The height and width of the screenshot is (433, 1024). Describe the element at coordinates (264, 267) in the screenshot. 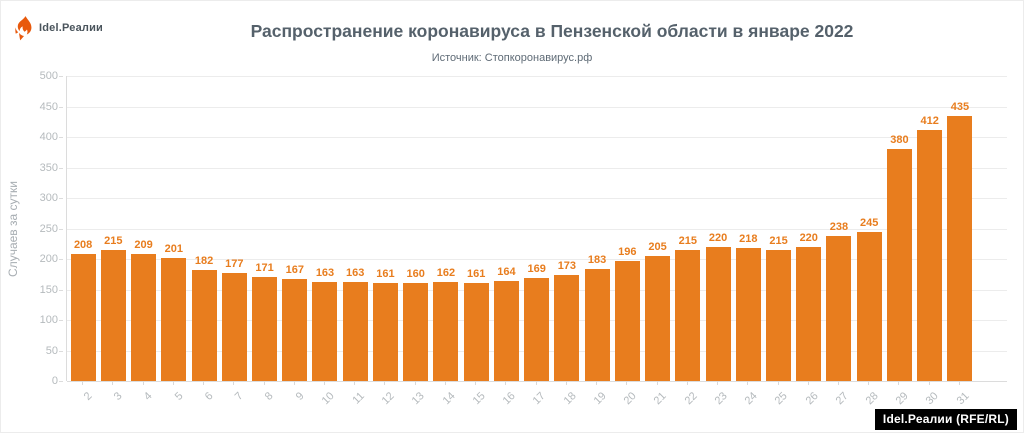

I see `bar-value-label: 171` at that location.